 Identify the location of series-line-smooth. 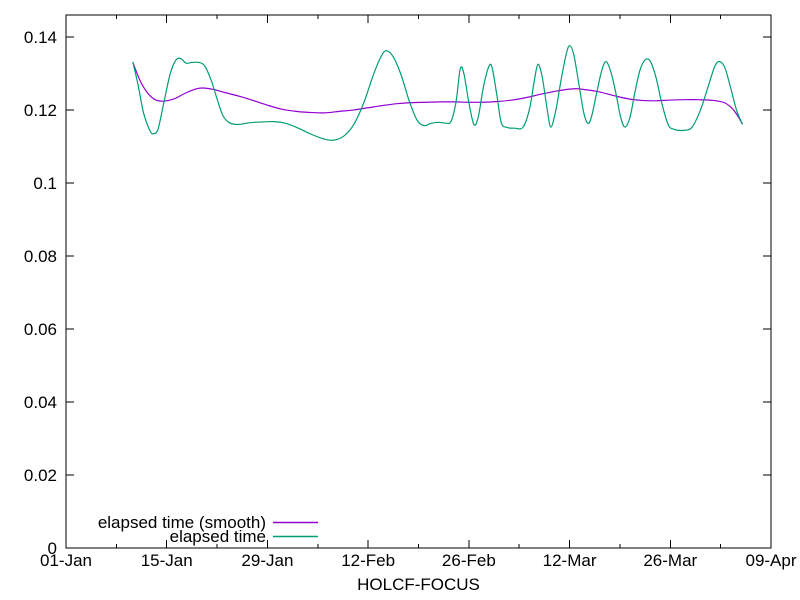
(437, 93).